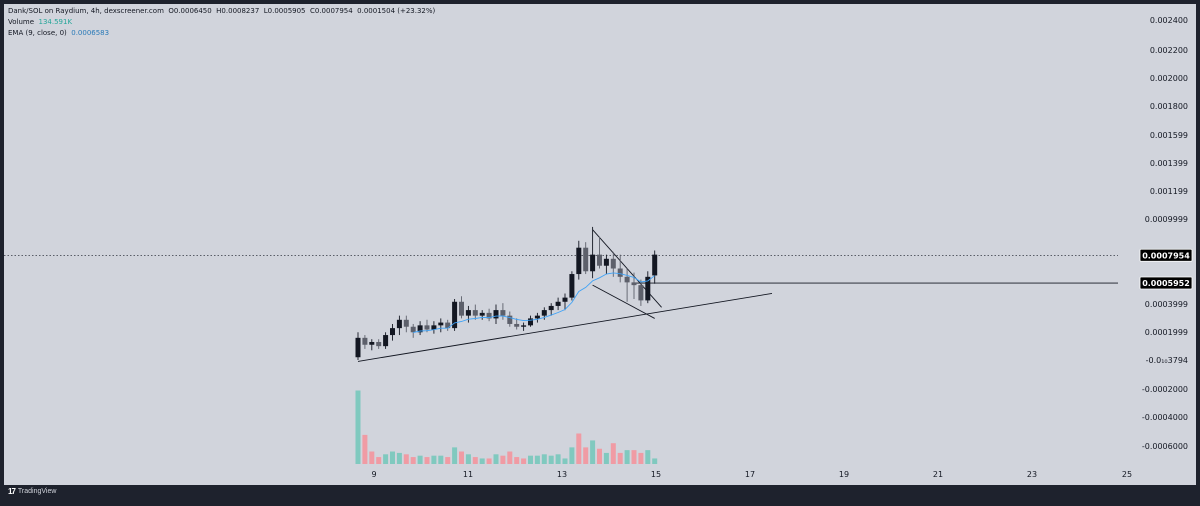 This screenshot has height=506, width=1200. What do you see at coordinates (21, 22) in the screenshot?
I see `volume-label: Volume` at bounding box center [21, 22].